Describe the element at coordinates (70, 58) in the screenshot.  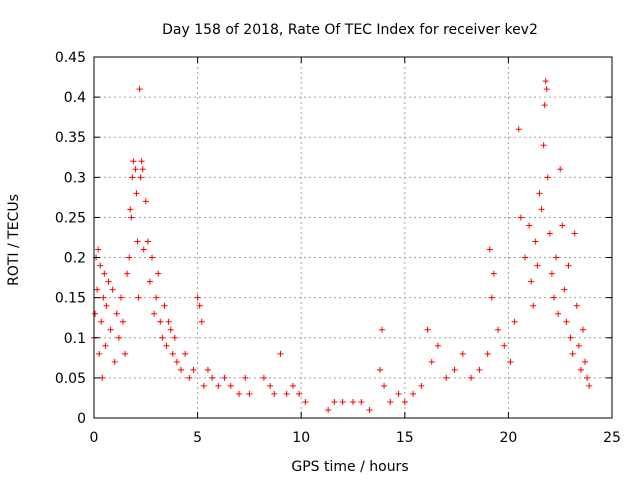
I see `y-tick-label: 0.45` at that location.